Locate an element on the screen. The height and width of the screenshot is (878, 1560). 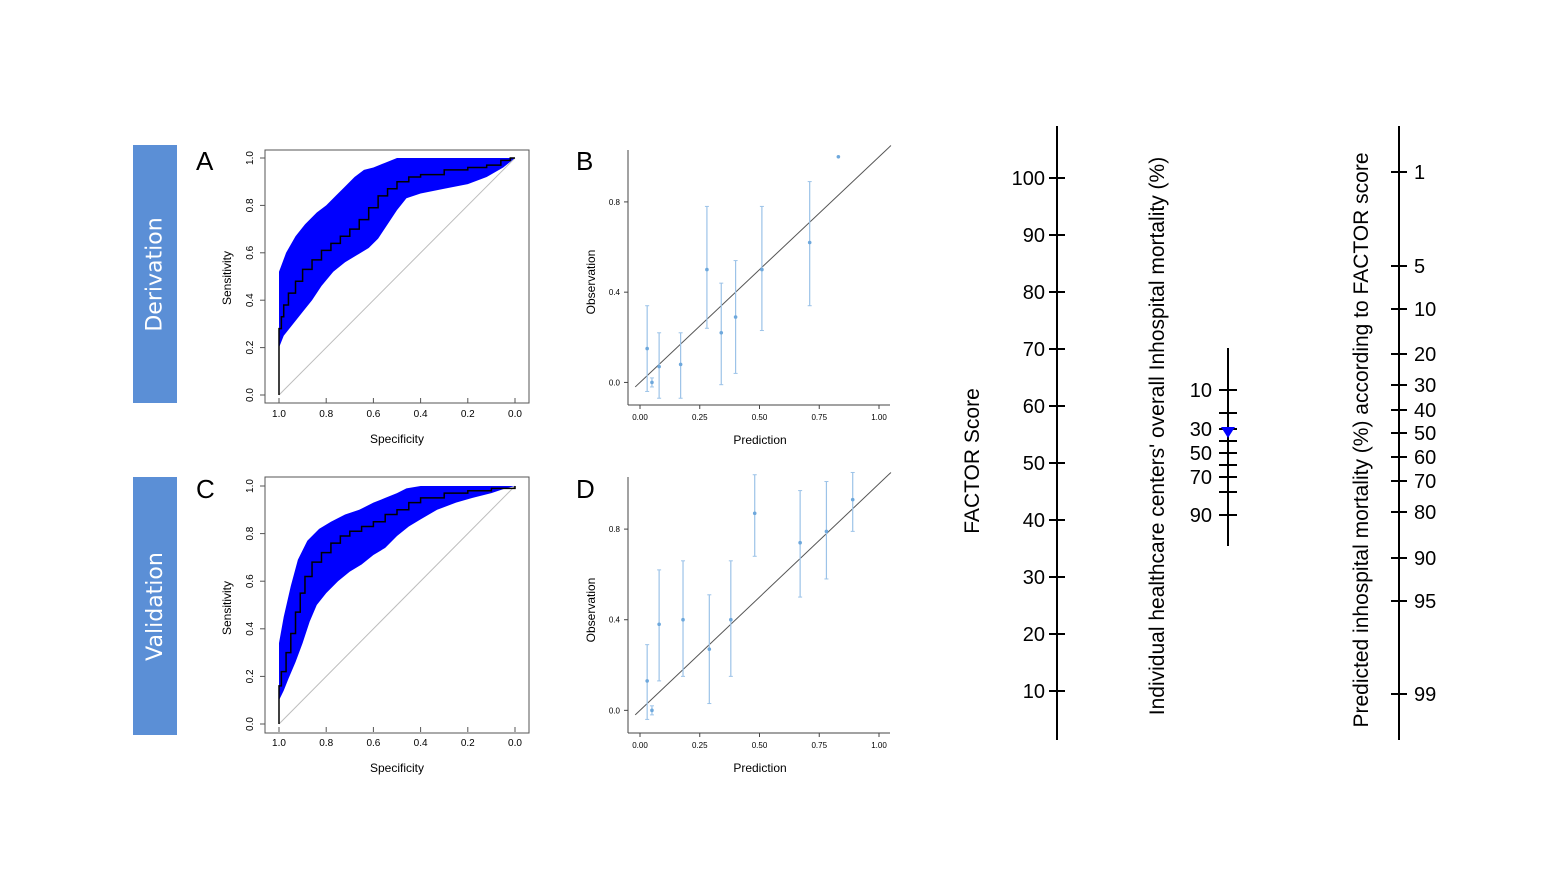
factor-score-tick-label: 10 is located at coordinates (1034, 692).